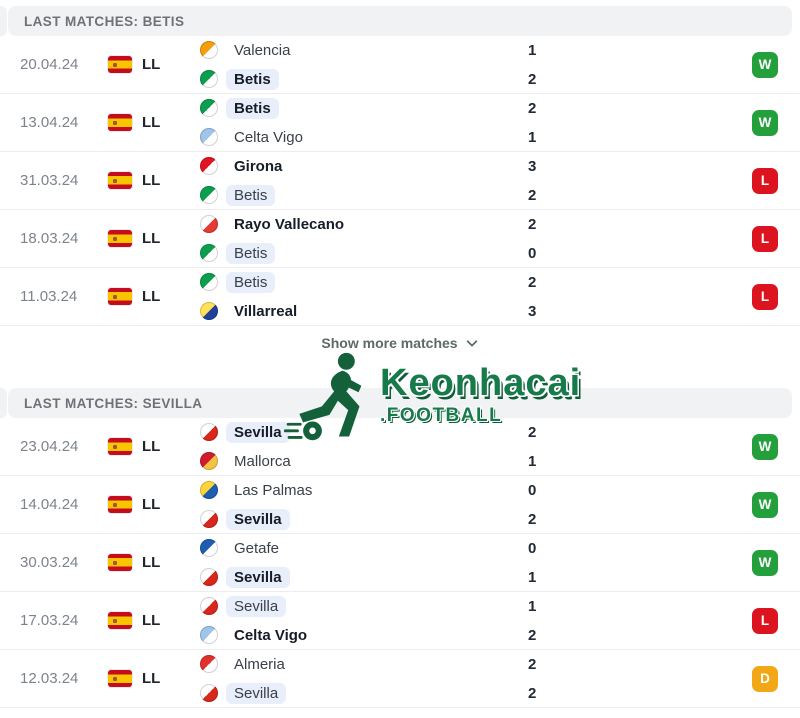 The image size is (800, 718). I want to click on match-row: 31.03.24 LL Girona Betis 3 2 L, so click(400, 181).